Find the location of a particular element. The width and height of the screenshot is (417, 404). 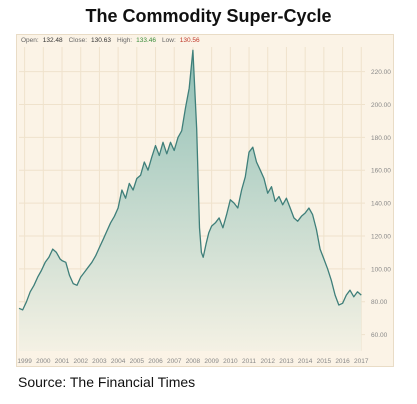

close-label: Close: is located at coordinates (78, 40).